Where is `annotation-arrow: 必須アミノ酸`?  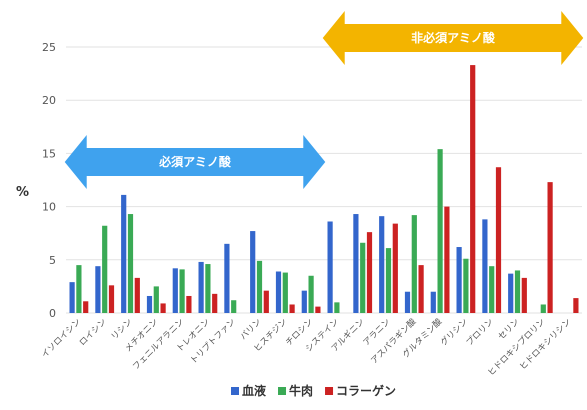
annotation-arrow: 必須アミノ酸 is located at coordinates (195, 162).